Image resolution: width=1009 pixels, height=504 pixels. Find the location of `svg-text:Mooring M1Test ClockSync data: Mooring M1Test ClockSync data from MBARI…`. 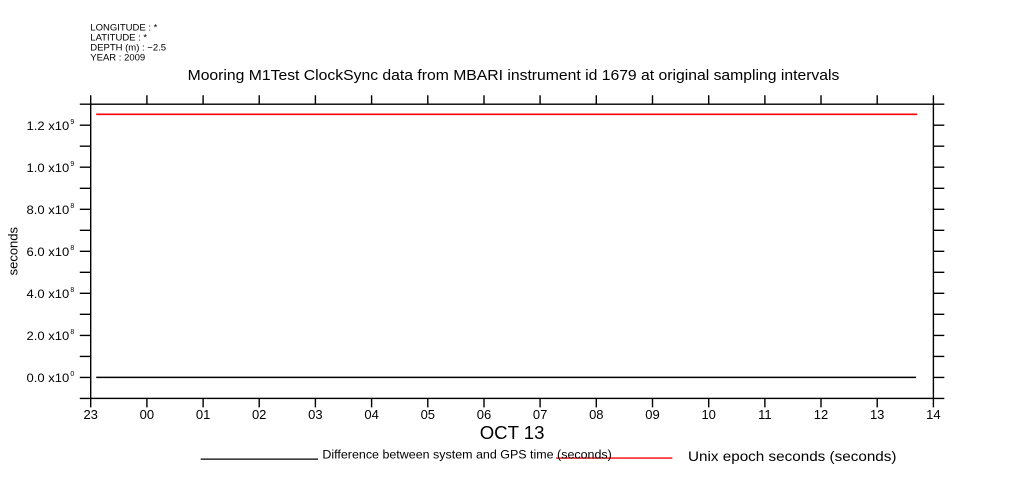

svg-text:Mooring M1Test ClockSync data: Mooring M1Test ClockSync data from MBARI… is located at coordinates (514, 75).